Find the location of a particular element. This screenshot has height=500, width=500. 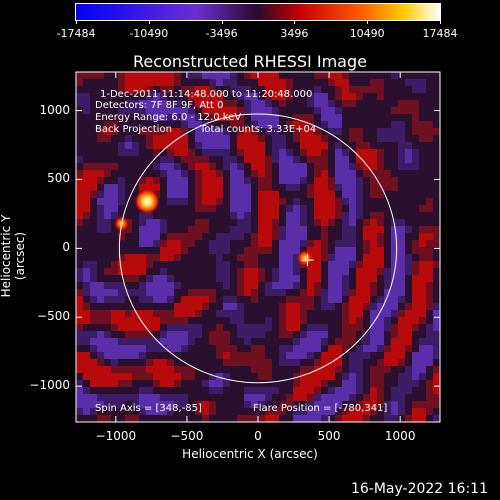

time-range-text: 1-Dec-2011 11:14:48.000 to 11:20:48.000 is located at coordinates (206, 94).